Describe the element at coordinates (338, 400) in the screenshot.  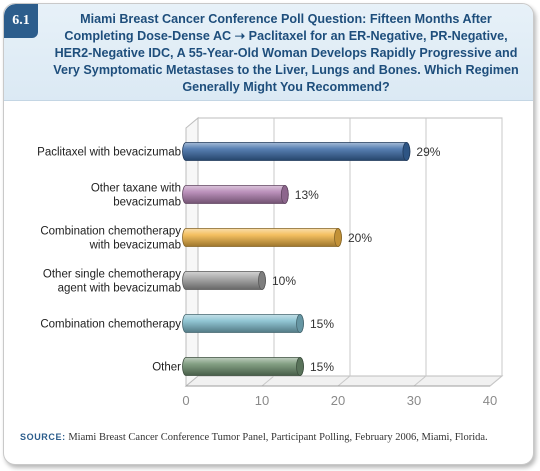
I see `x-tick-label: 20` at that location.